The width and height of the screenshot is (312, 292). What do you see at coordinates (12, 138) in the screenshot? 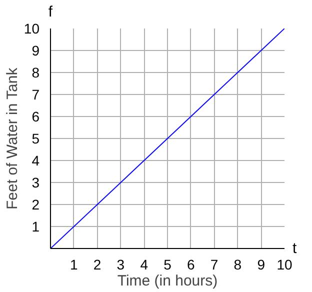
I see `y-axis-title: Feet of Water in Tank` at bounding box center [12, 138].